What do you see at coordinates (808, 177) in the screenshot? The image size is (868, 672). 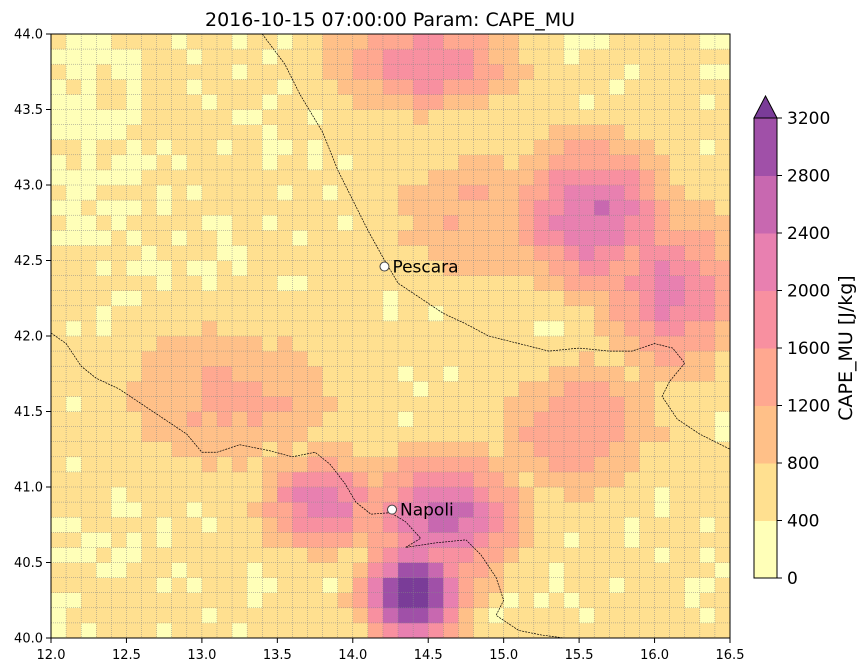 I see `colorbar-tick-label: 2800` at bounding box center [808, 177].